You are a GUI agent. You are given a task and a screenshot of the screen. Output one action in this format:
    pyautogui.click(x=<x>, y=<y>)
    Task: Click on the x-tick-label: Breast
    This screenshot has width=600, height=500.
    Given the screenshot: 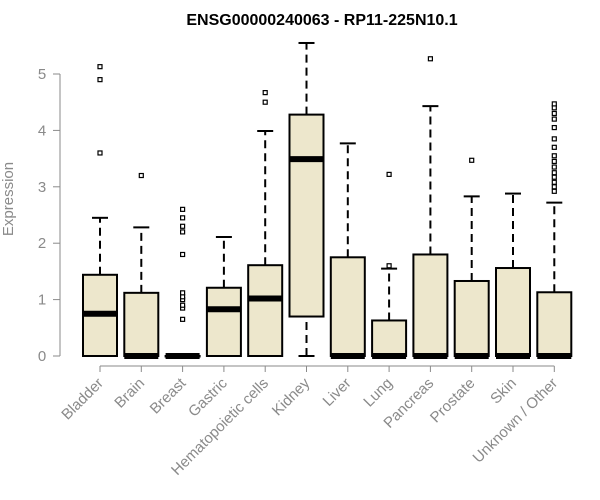 What is the action you would take?
    pyautogui.click(x=168, y=395)
    